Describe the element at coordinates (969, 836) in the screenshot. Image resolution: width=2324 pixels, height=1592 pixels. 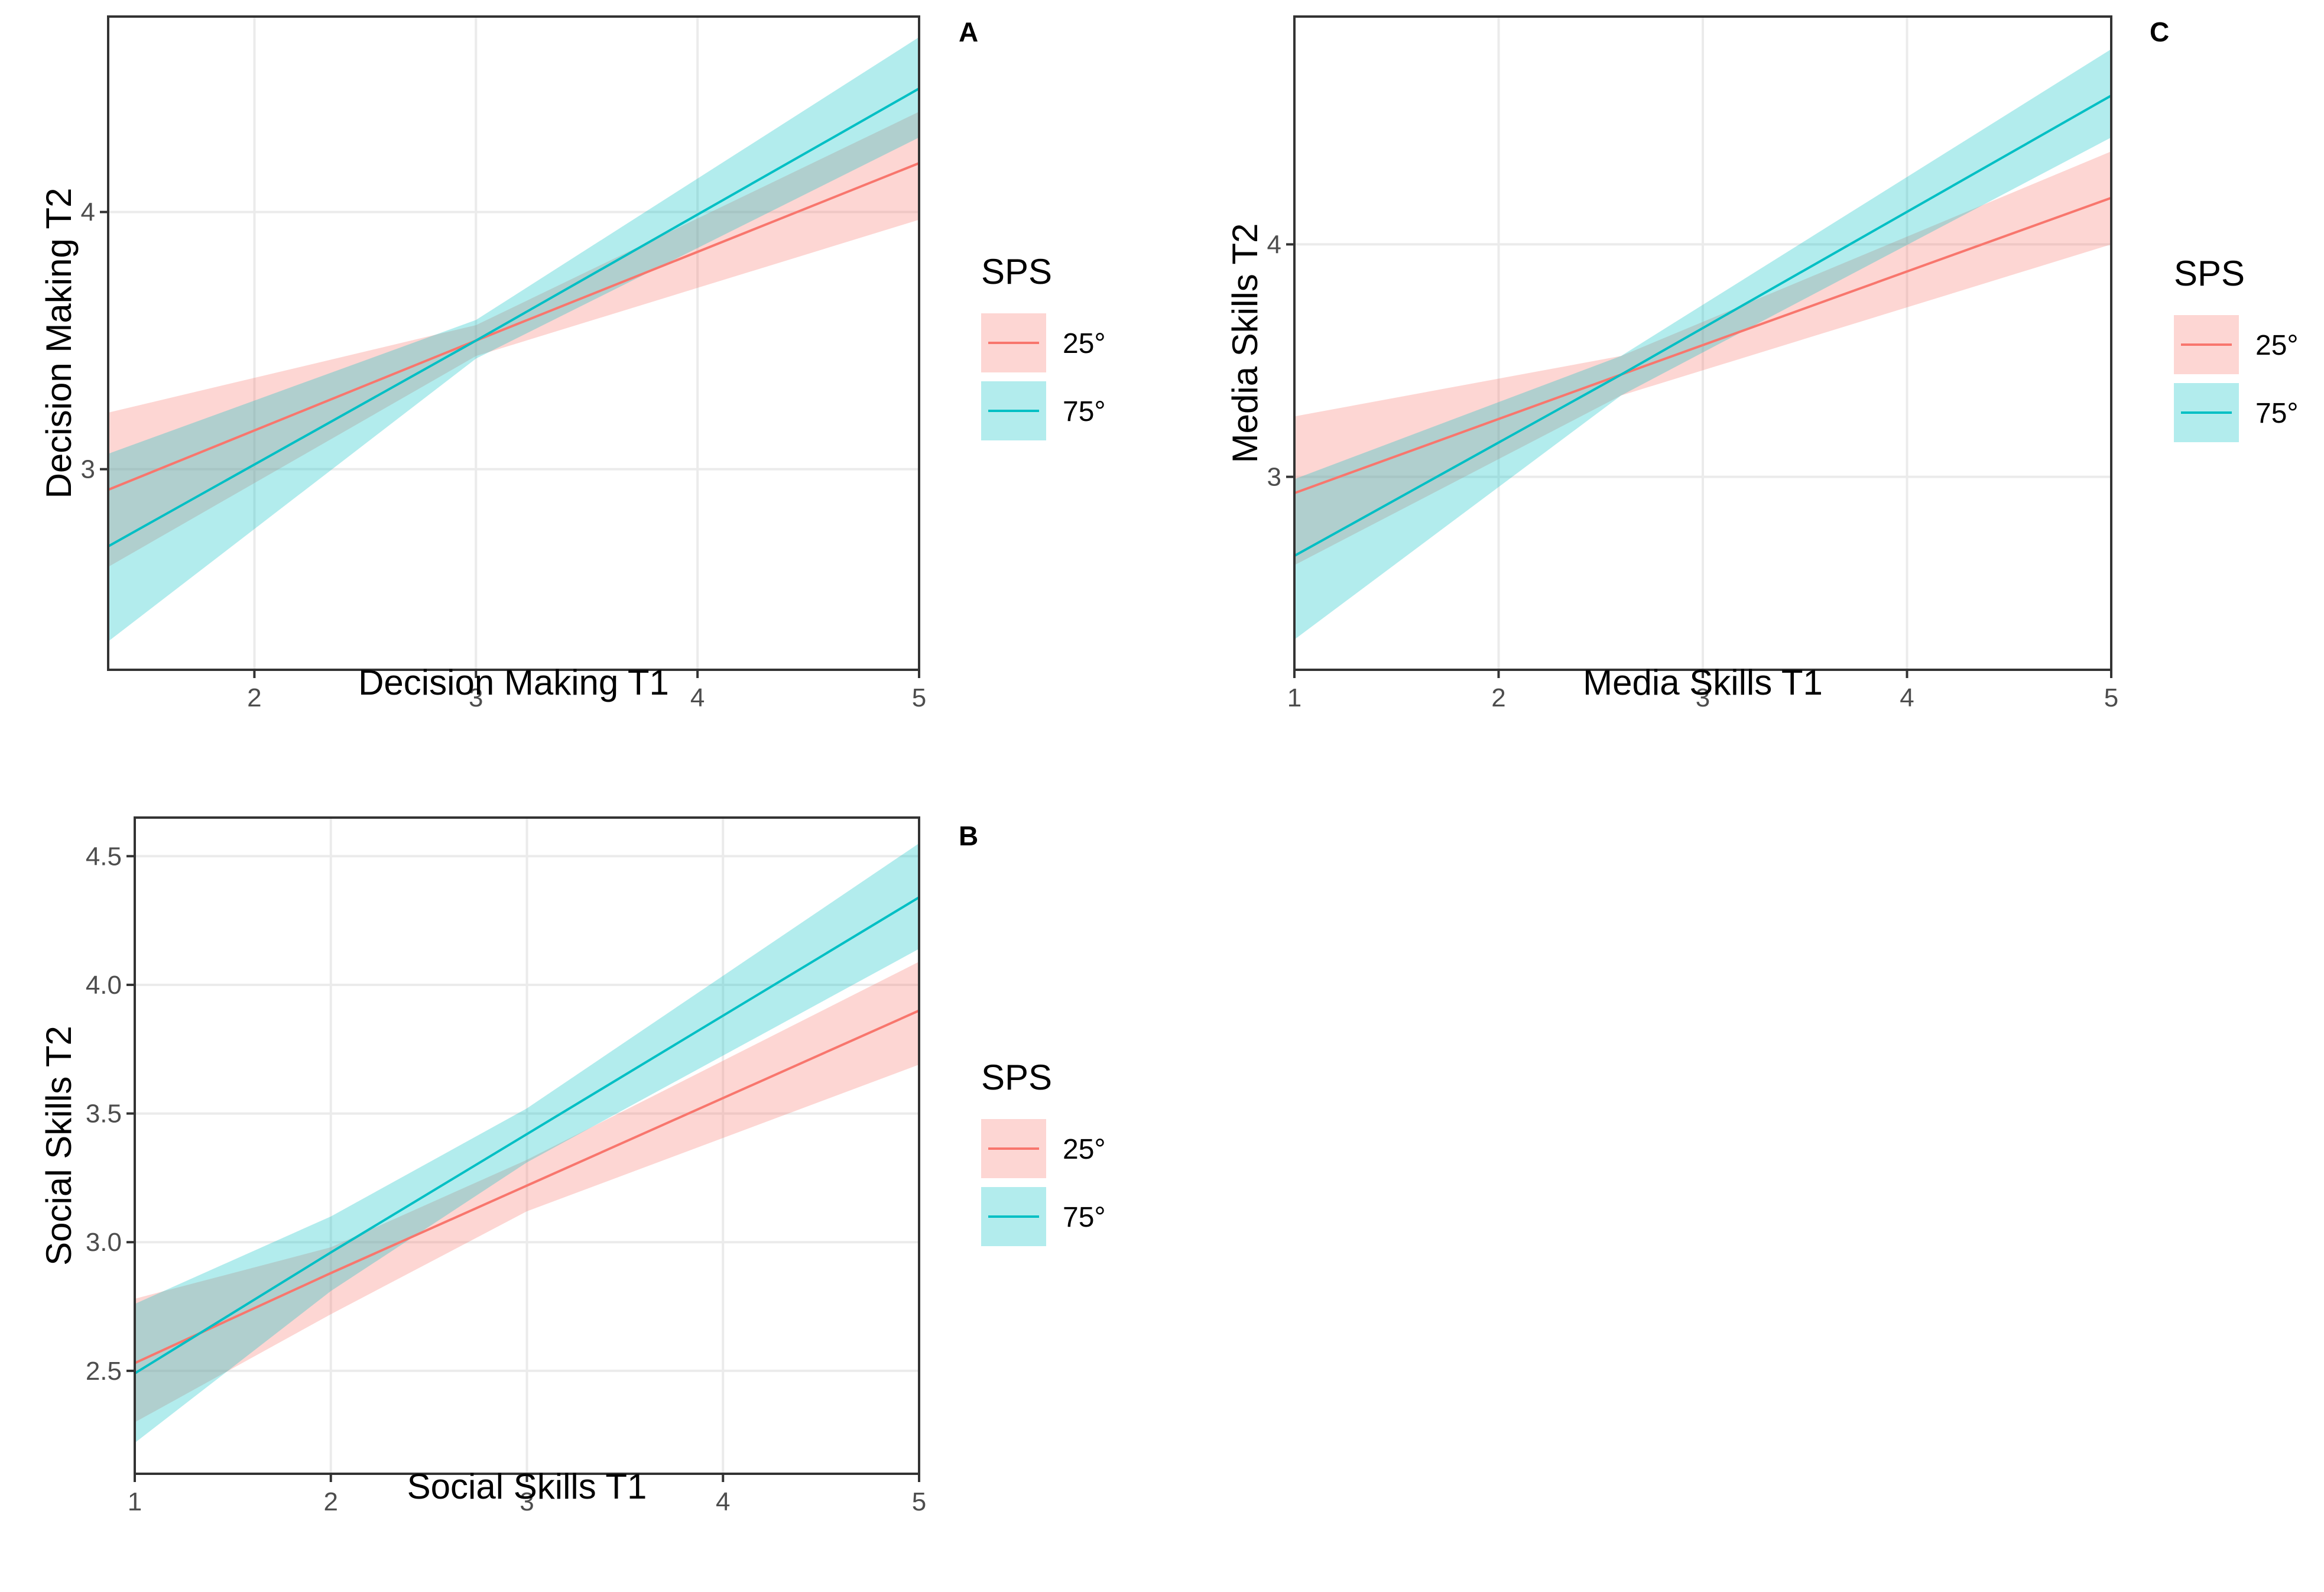
I see `panel-tag: B` at that location.